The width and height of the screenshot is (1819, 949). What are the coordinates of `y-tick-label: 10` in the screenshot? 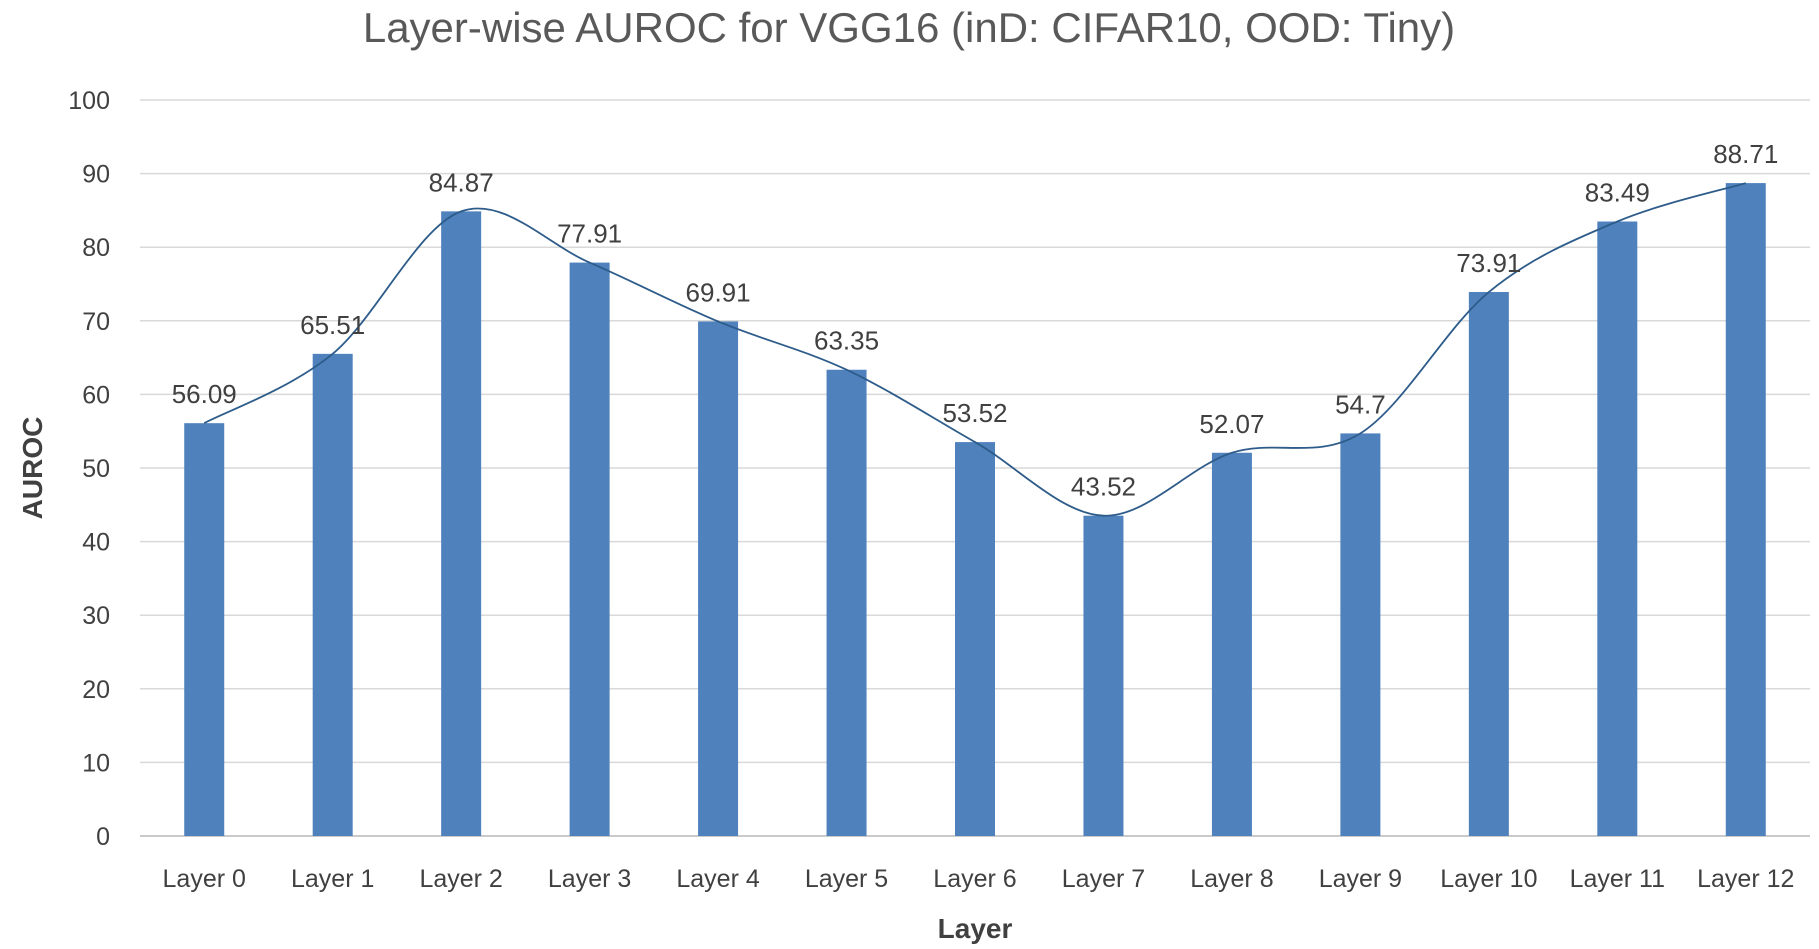 It's located at (96, 763).